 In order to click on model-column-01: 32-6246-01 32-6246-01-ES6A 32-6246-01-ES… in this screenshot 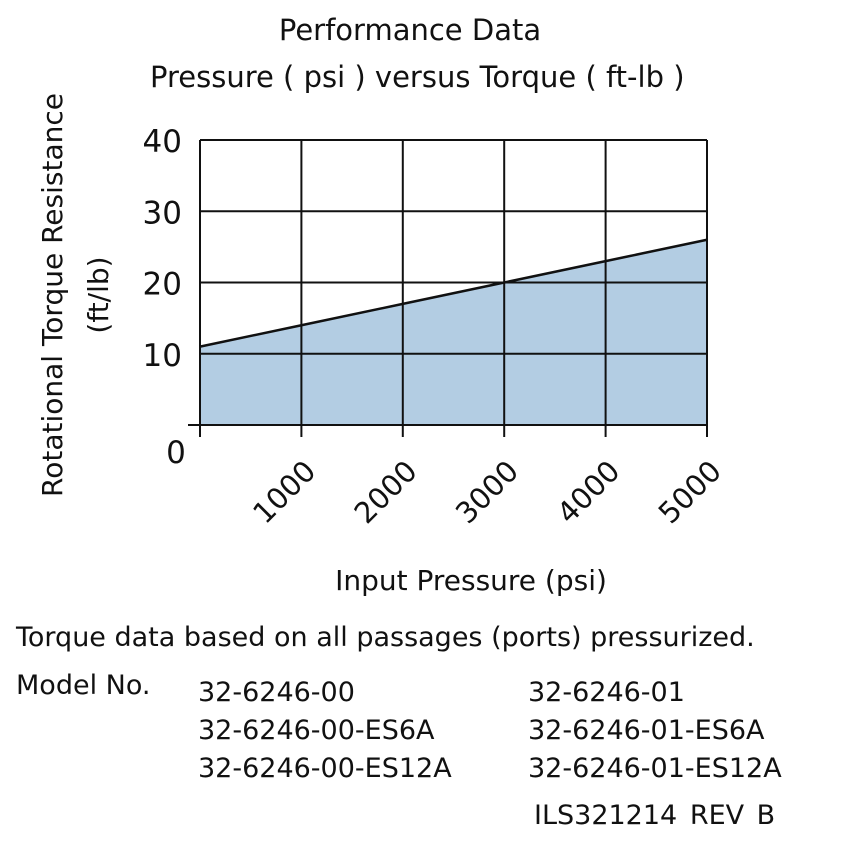, I will do `click(655, 731)`.